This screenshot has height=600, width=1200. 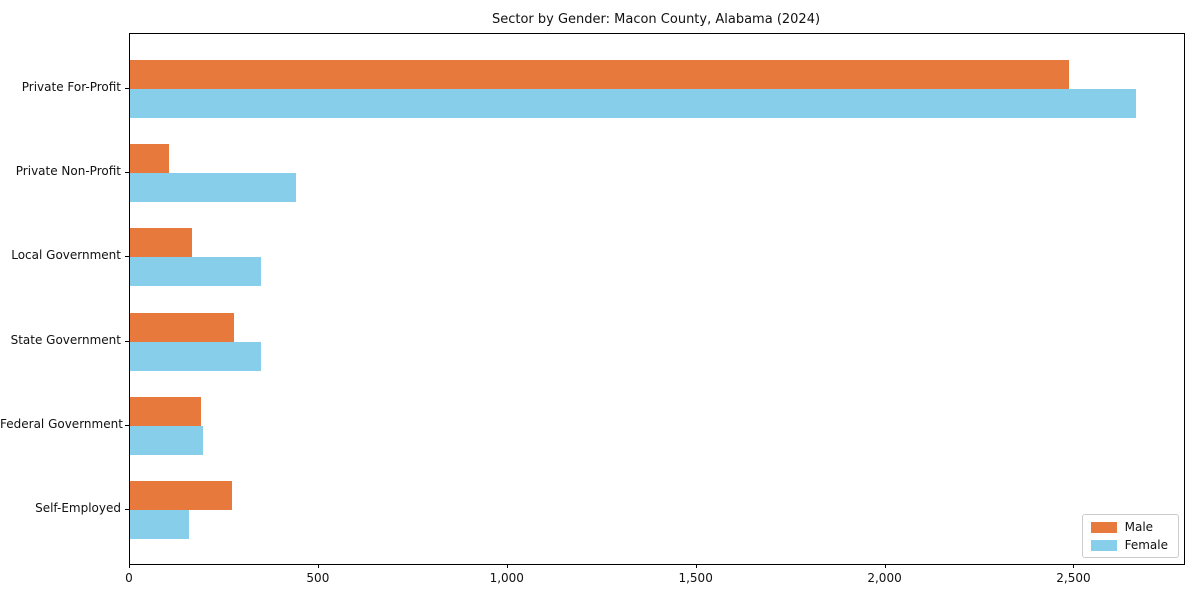 What do you see at coordinates (68, 171) in the screenshot?
I see `y-axis-label: Private Non-Profit` at bounding box center [68, 171].